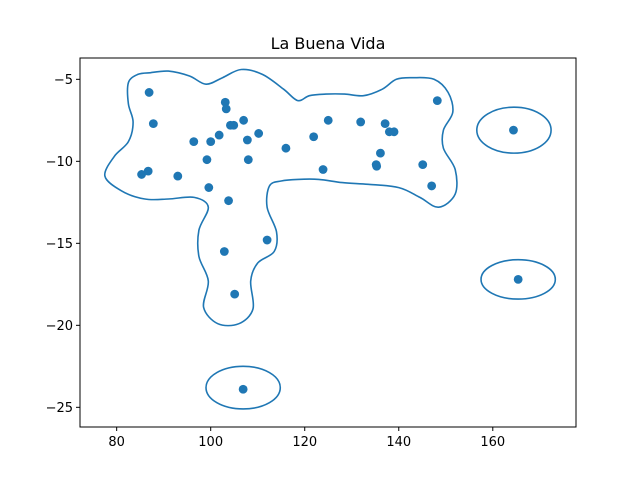 The height and width of the screenshot is (480, 640). What do you see at coordinates (304, 442) in the screenshot?
I see `x-tick-label: 120` at bounding box center [304, 442].